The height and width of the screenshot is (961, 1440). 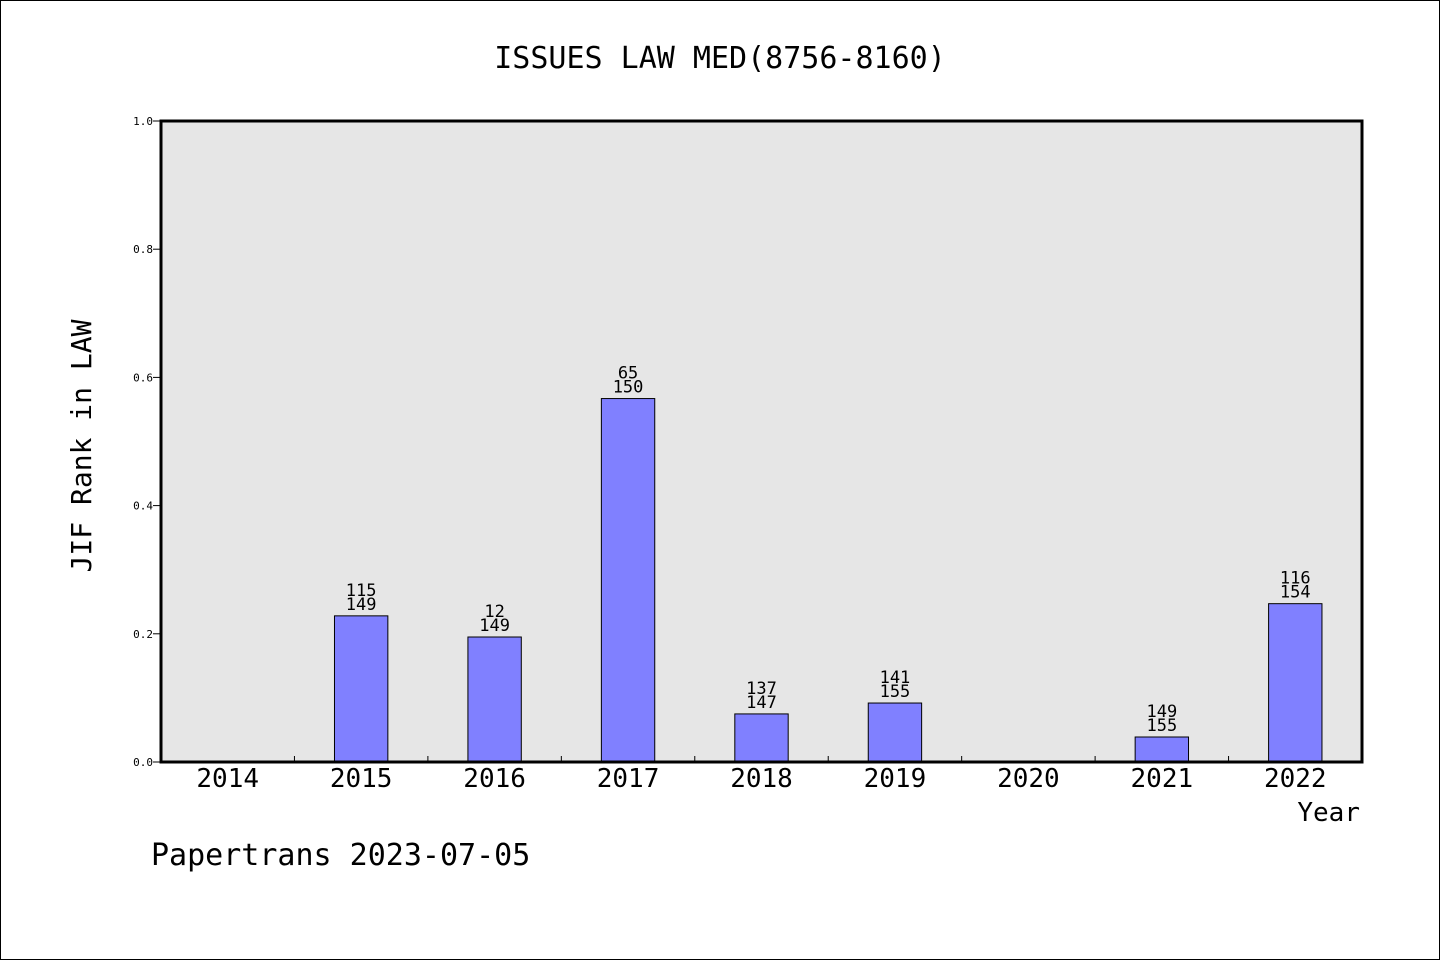 What do you see at coordinates (1162, 749) in the screenshot?
I see `bar-2021` at bounding box center [1162, 749].